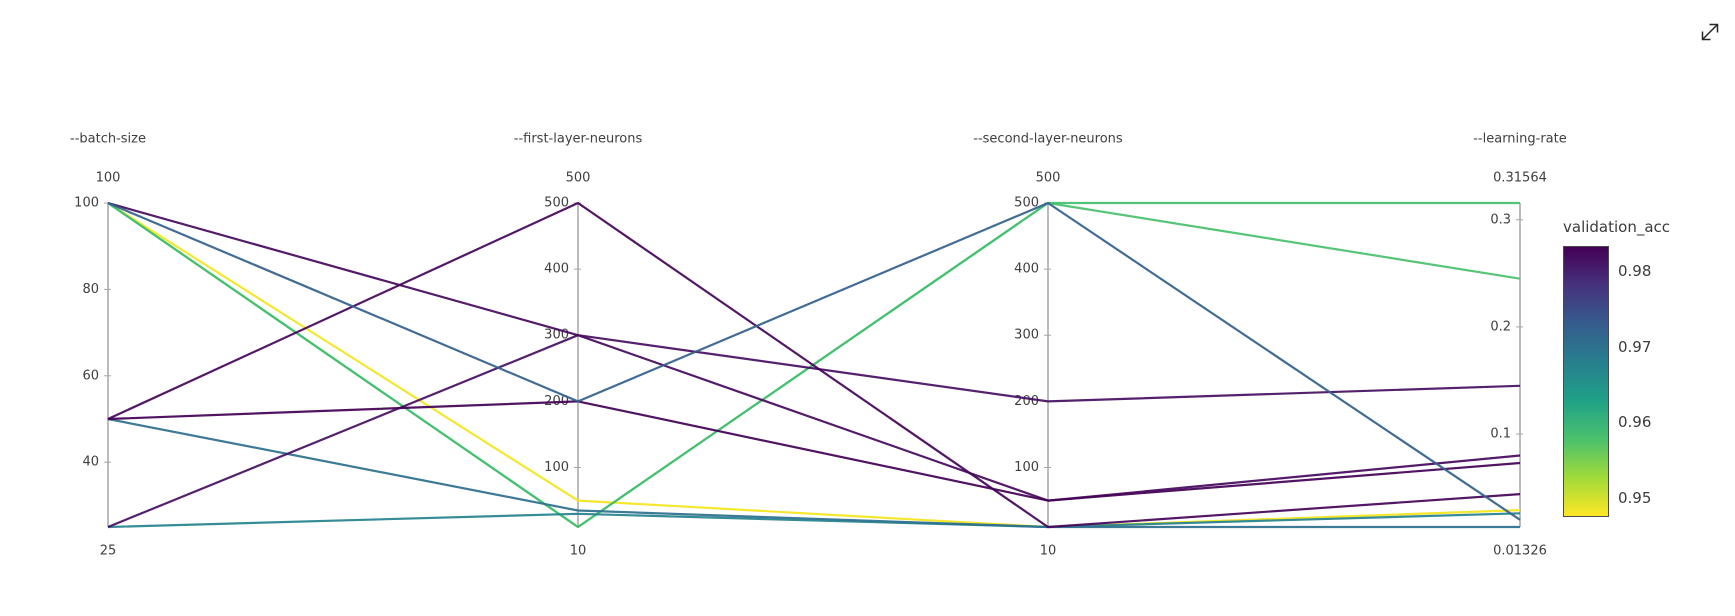  I want to click on expand-icon, so click(1710, 32).